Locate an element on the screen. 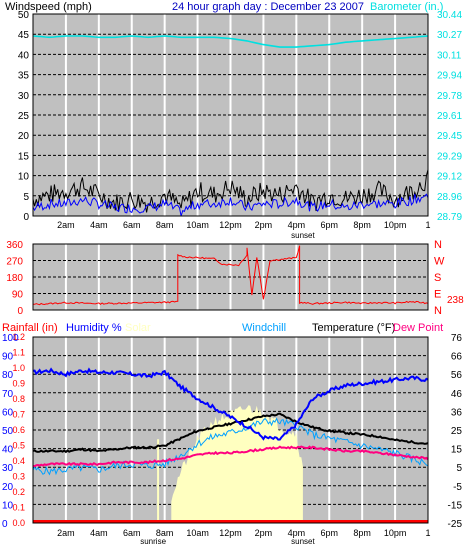 This screenshot has width=466, height=556. barometer-tick: 29.94 is located at coordinates (449, 76).